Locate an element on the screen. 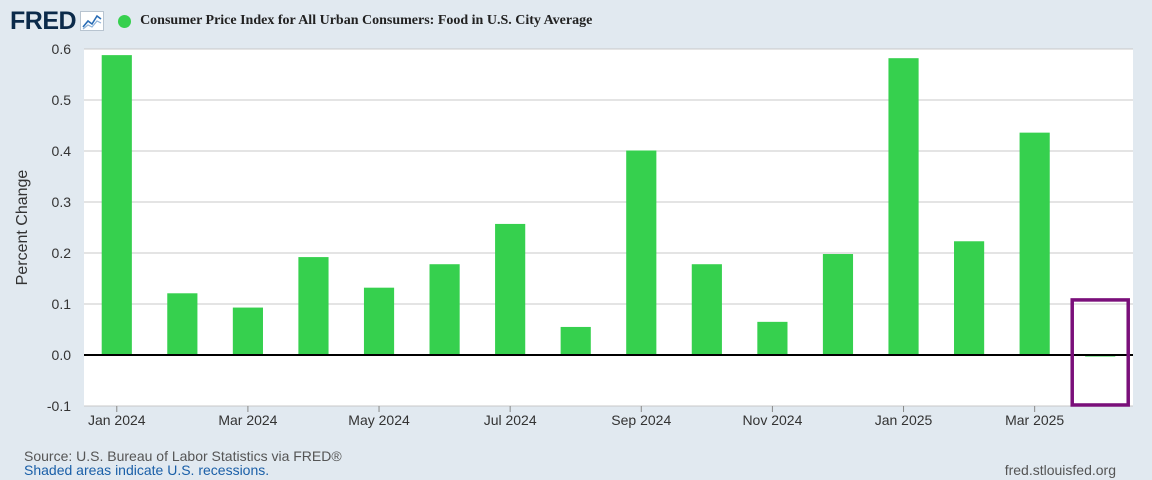  legend-dot is located at coordinates (125, 21).